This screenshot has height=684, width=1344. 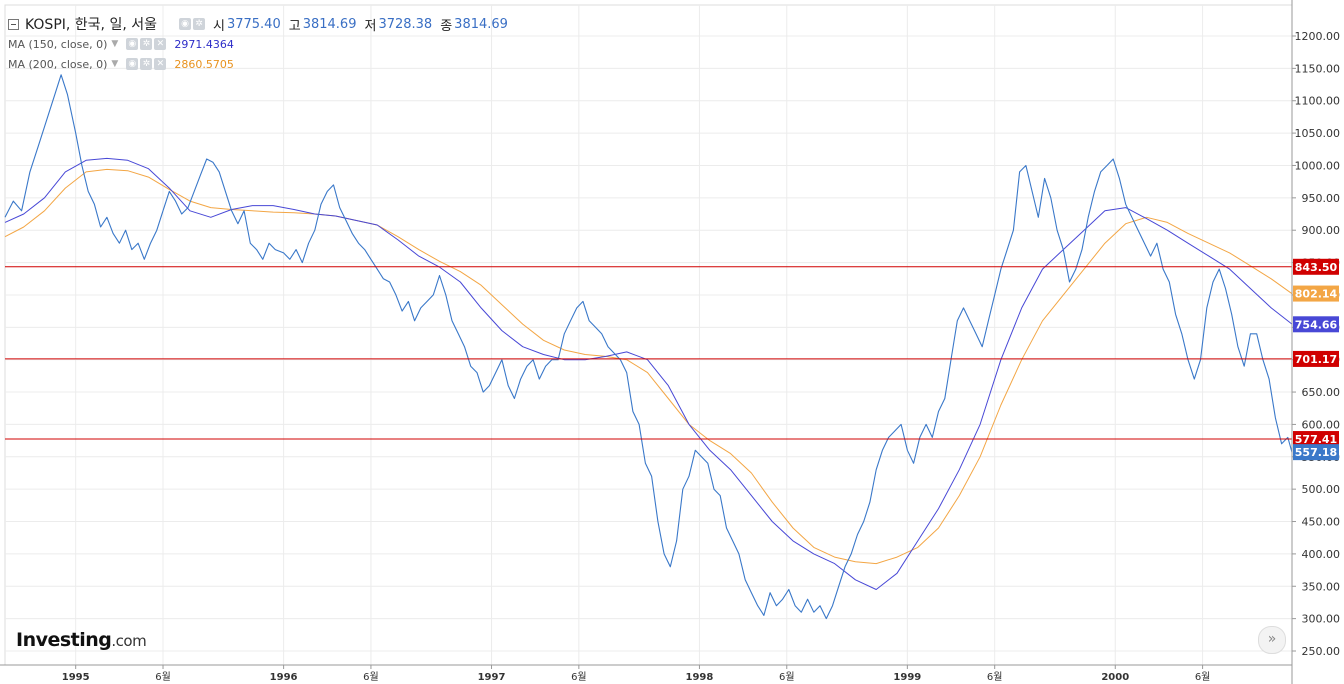 I want to click on y-tick-label: 650.00, so click(x=1321, y=392).